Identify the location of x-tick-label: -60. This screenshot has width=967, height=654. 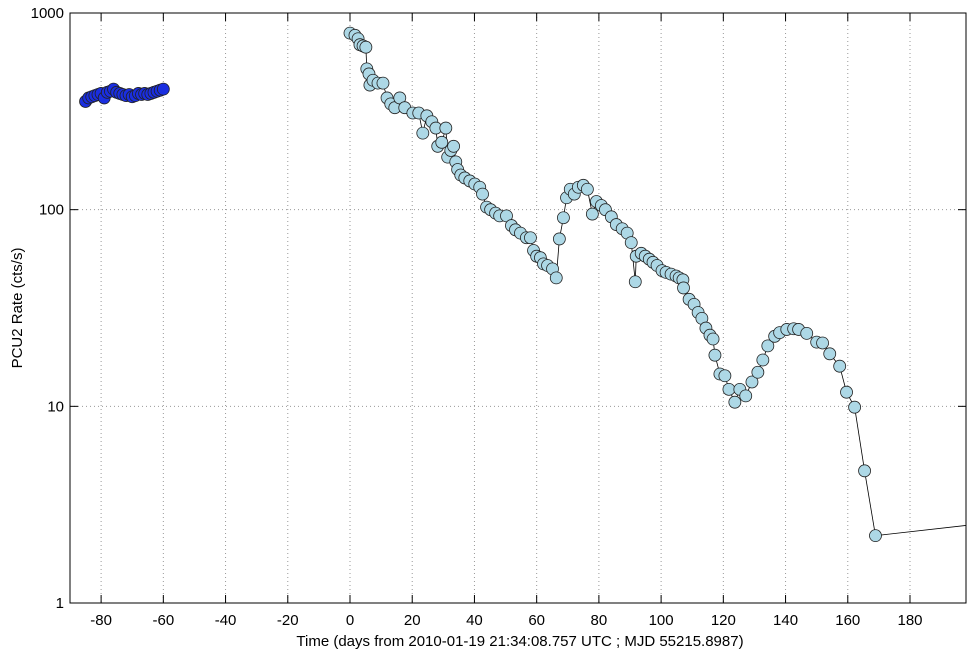
(163, 620).